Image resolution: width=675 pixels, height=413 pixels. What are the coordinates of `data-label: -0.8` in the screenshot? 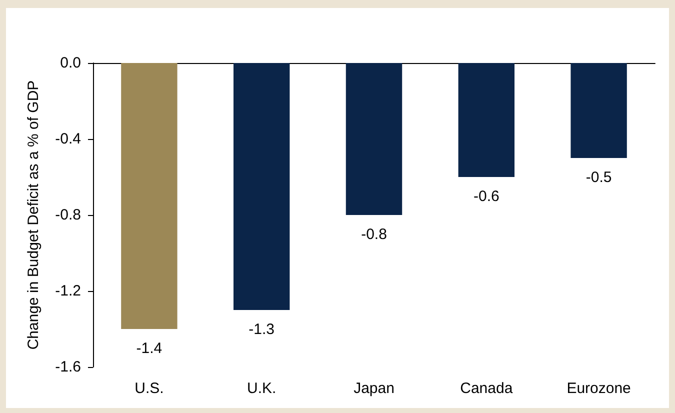 It's located at (374, 234).